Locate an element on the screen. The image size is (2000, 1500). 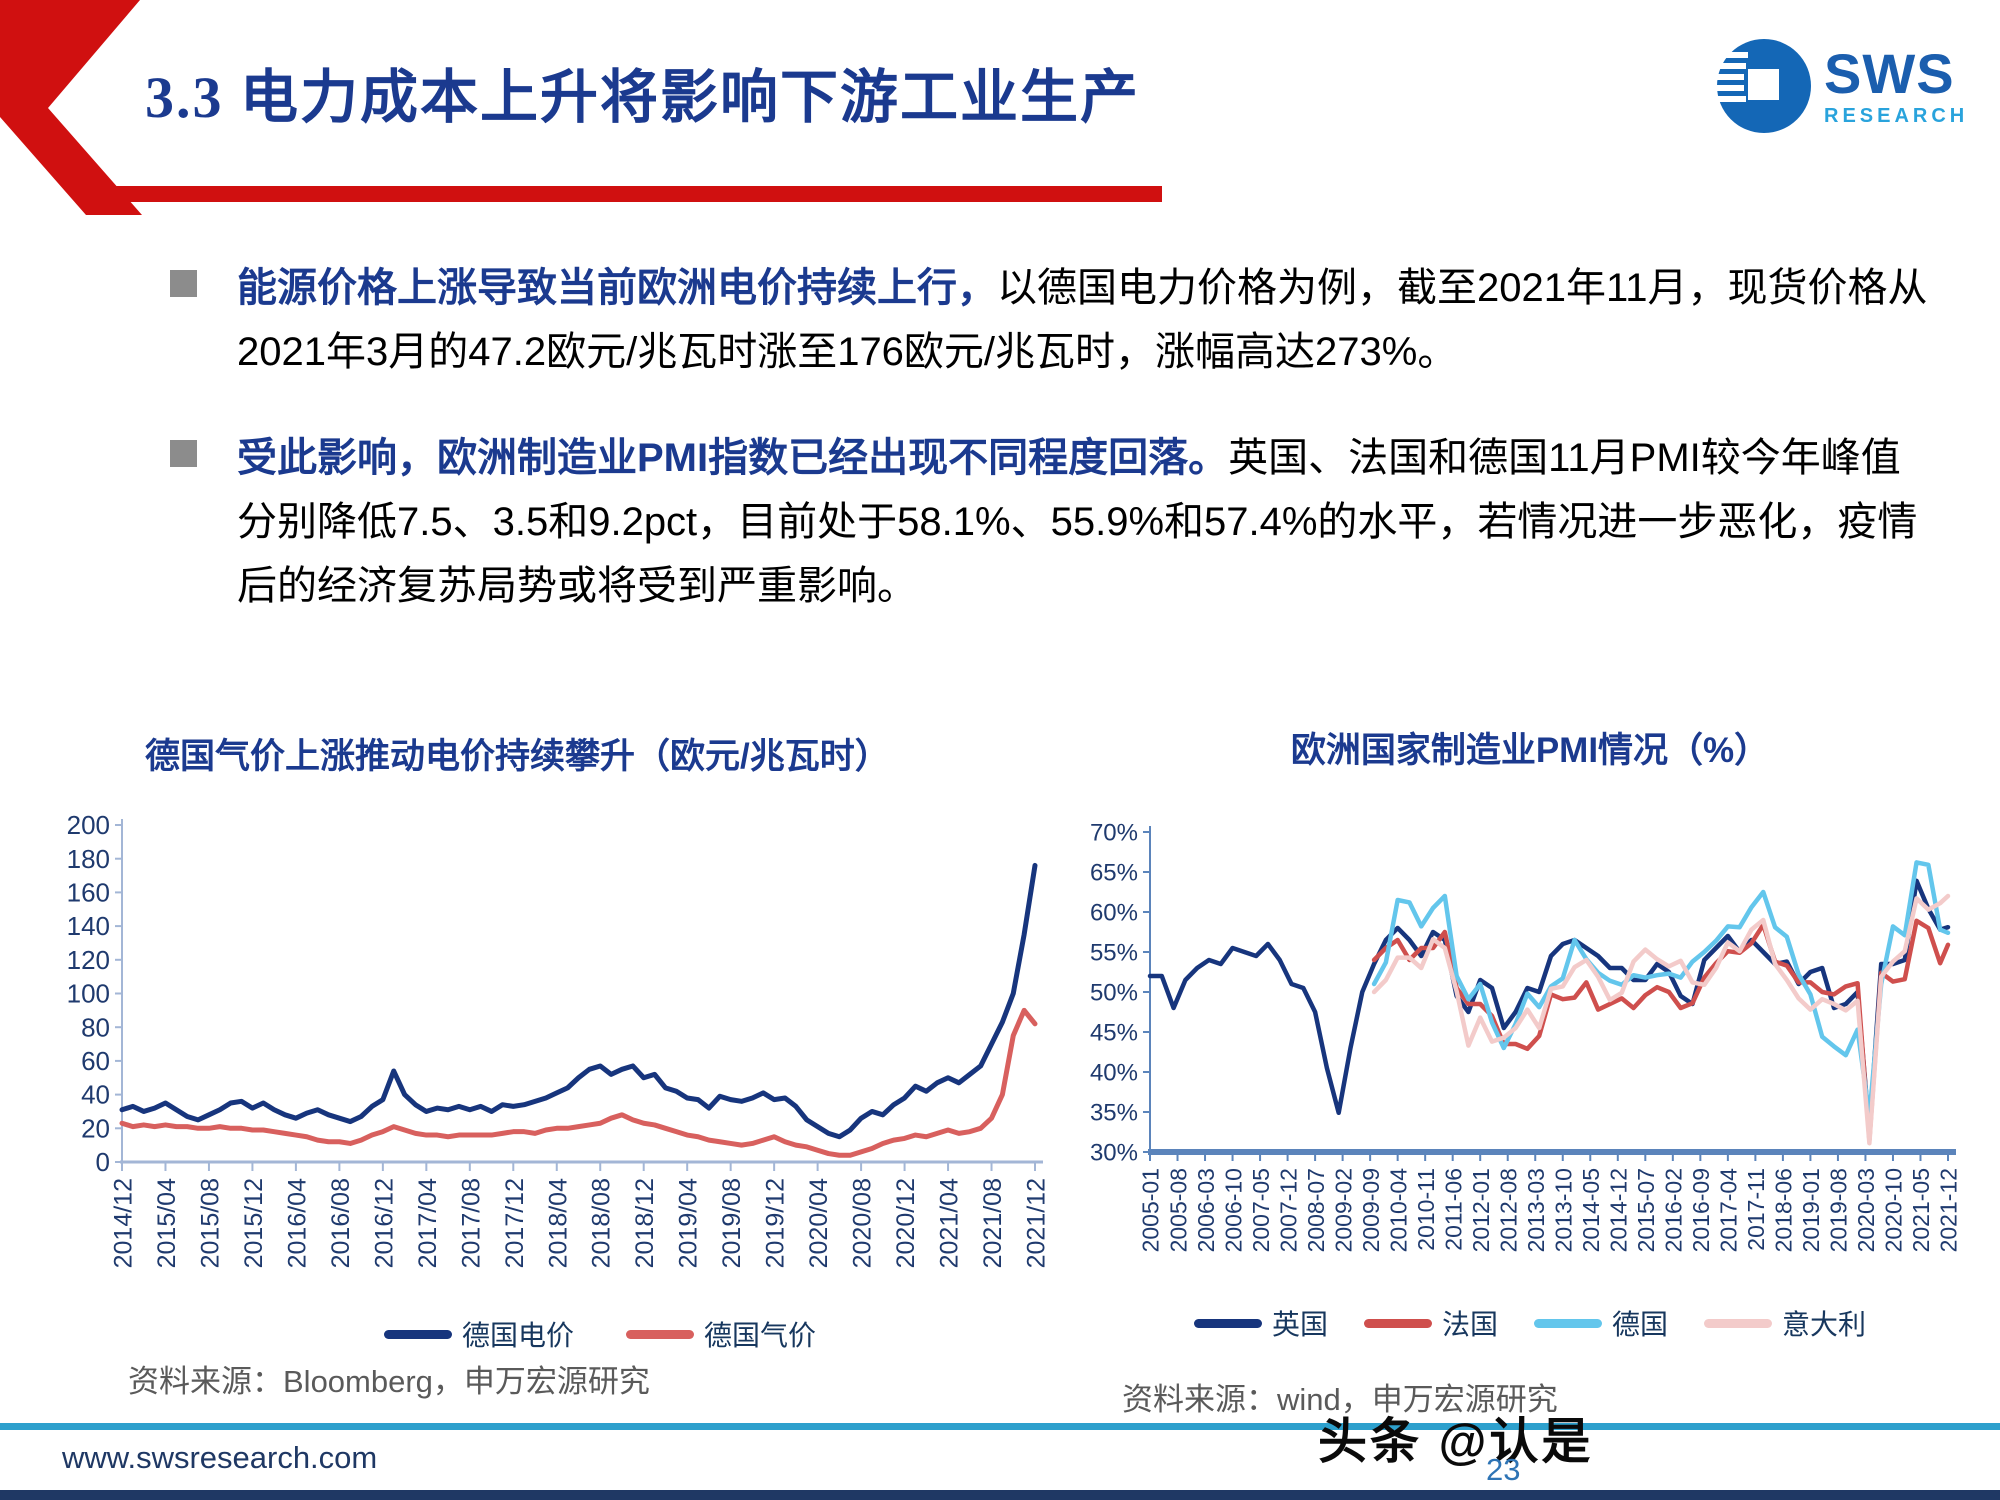
x-tick-label: 2020-10 is located at coordinates (1894, 1210).